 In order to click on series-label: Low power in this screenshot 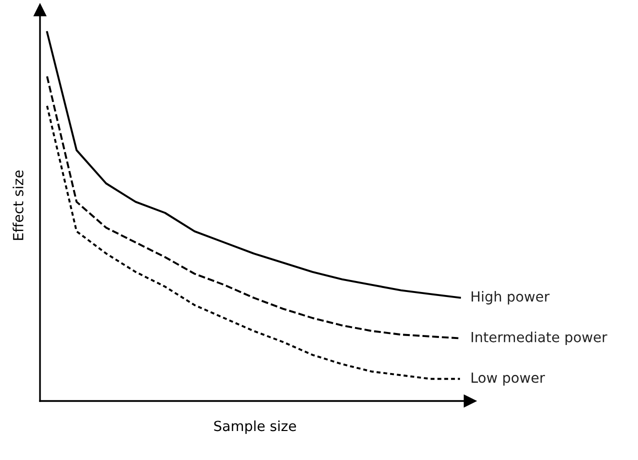, I will do `click(508, 379)`.